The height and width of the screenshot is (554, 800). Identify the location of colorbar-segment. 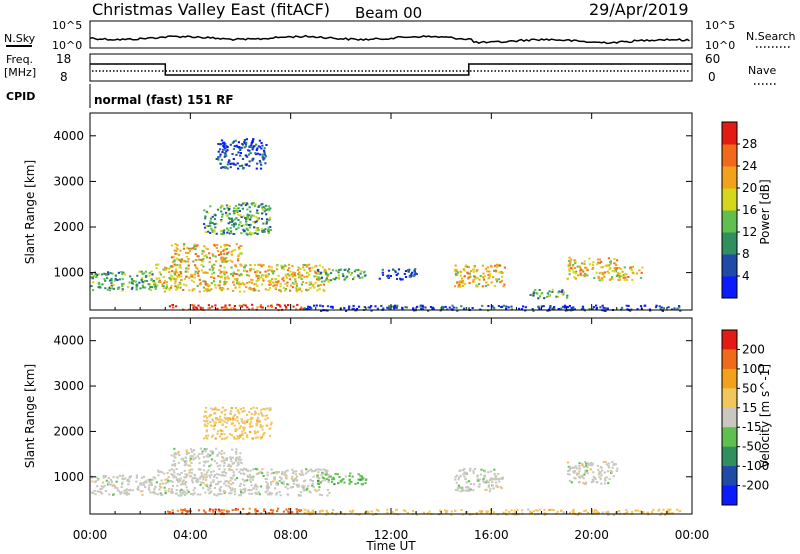
(729, 340).